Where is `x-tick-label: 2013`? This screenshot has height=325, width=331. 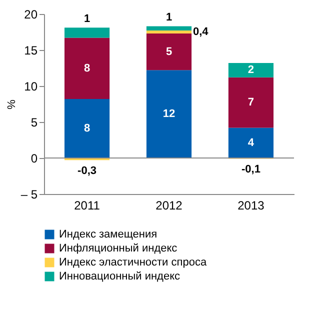 x-tick-label: 2013 is located at coordinates (251, 205).